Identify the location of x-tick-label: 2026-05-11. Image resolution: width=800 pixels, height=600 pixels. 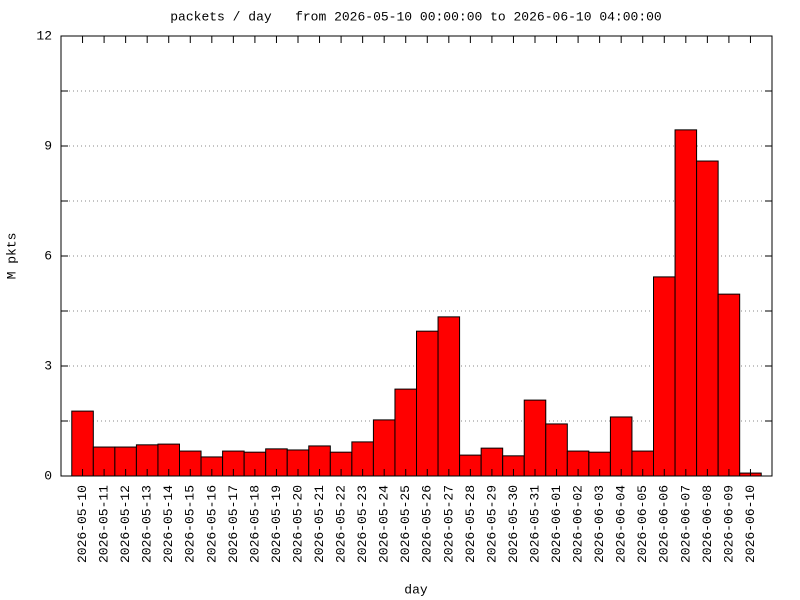
(104, 524).